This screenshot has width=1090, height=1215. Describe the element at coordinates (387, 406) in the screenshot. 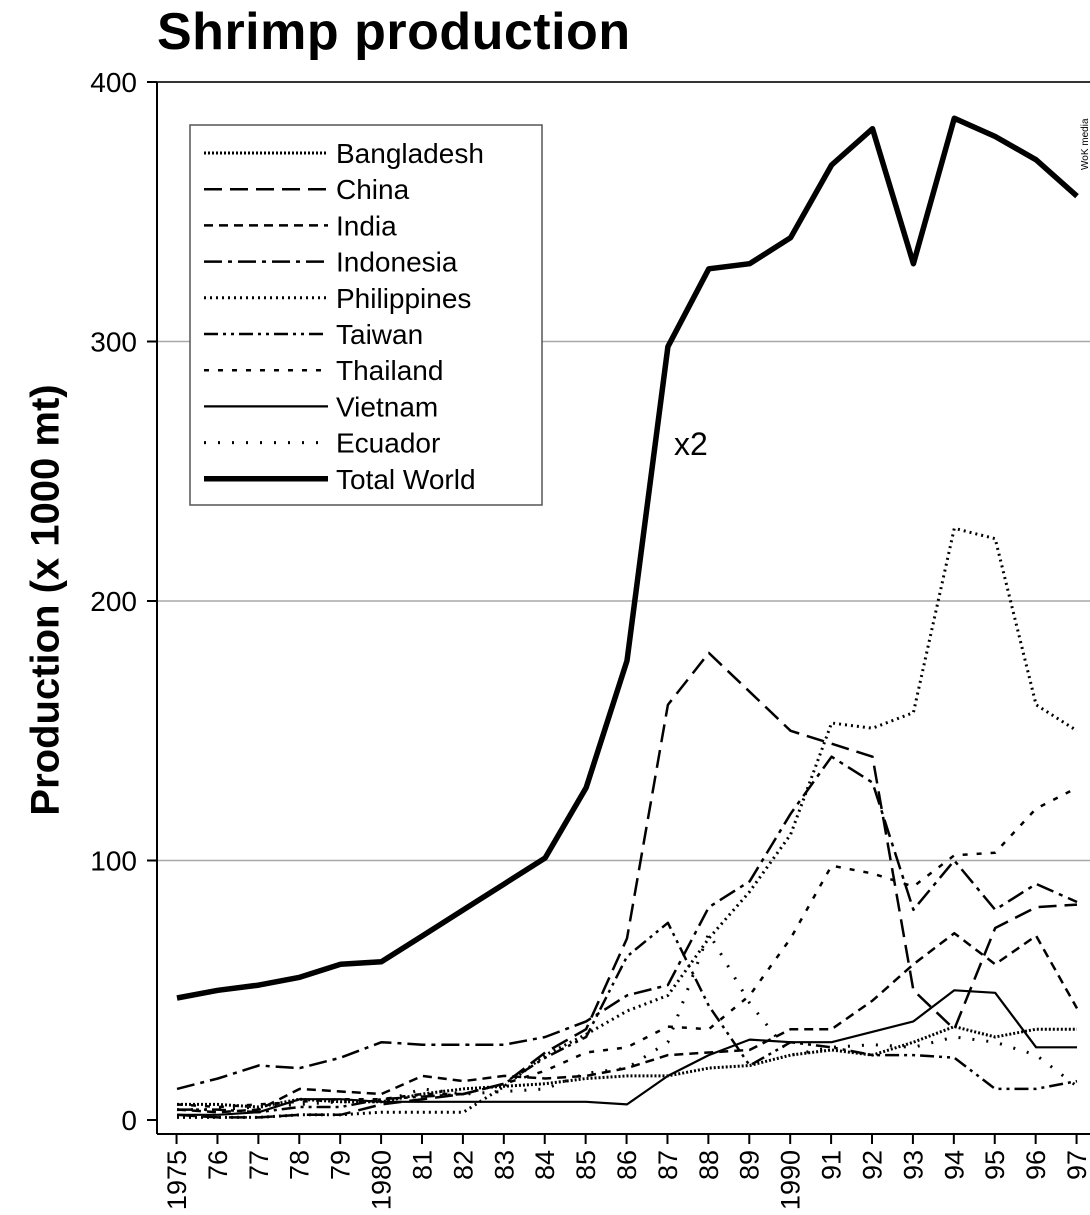

I see `legend-label-vietnam: Vietnam` at that location.